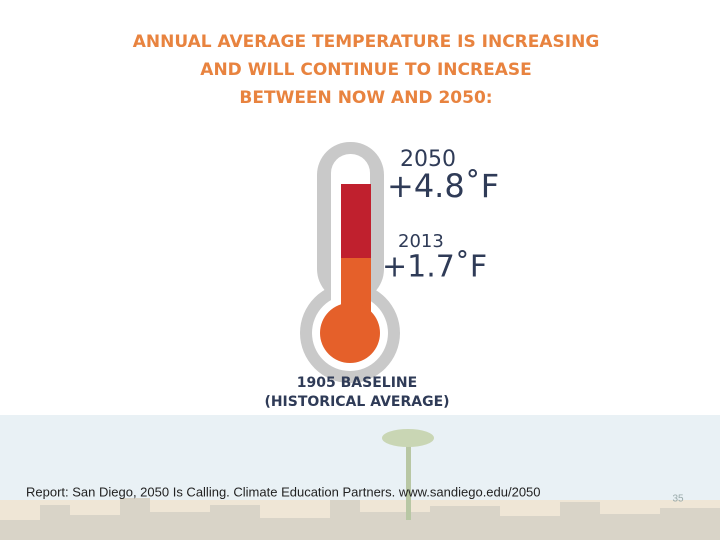  What do you see at coordinates (350, 262) in the screenshot?
I see `thermometer` at bounding box center [350, 262].